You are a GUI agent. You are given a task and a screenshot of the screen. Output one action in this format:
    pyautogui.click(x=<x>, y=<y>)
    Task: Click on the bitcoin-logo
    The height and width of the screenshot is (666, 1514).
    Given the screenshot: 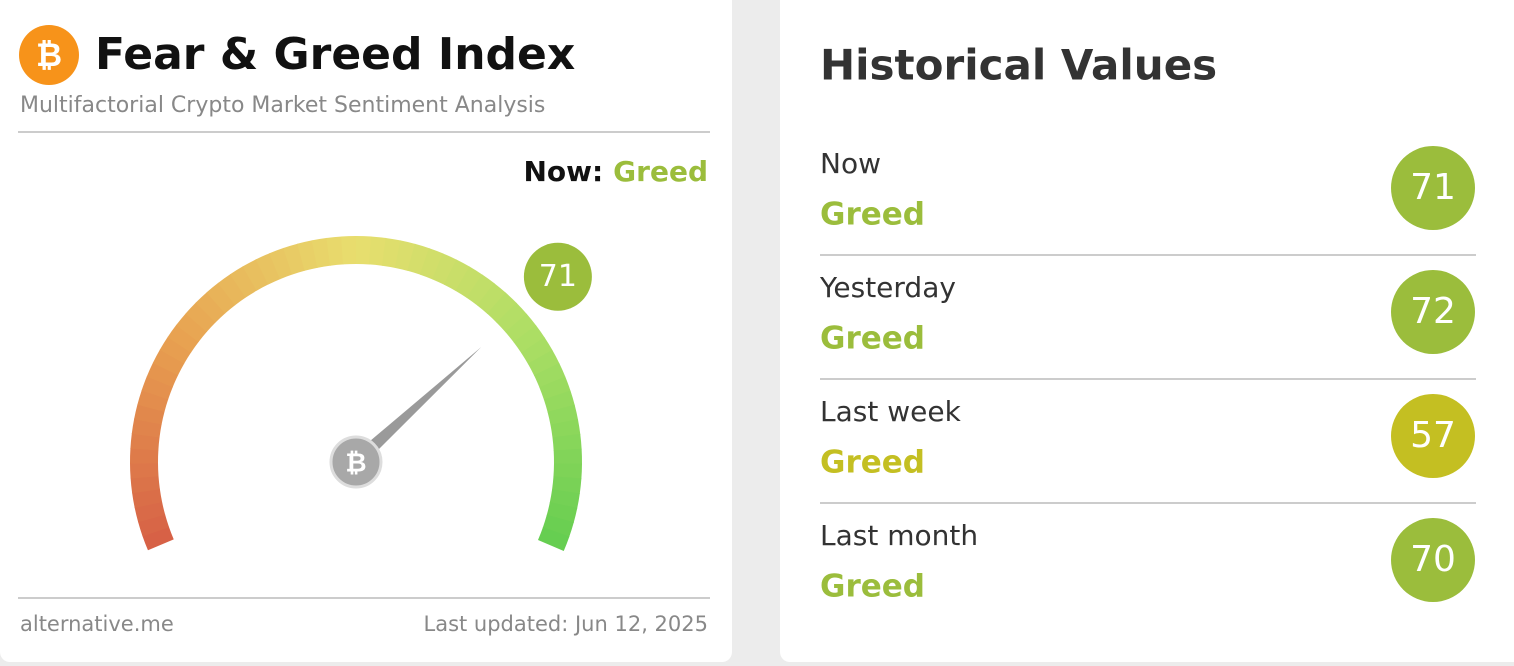 What is the action you would take?
    pyautogui.click(x=49, y=55)
    